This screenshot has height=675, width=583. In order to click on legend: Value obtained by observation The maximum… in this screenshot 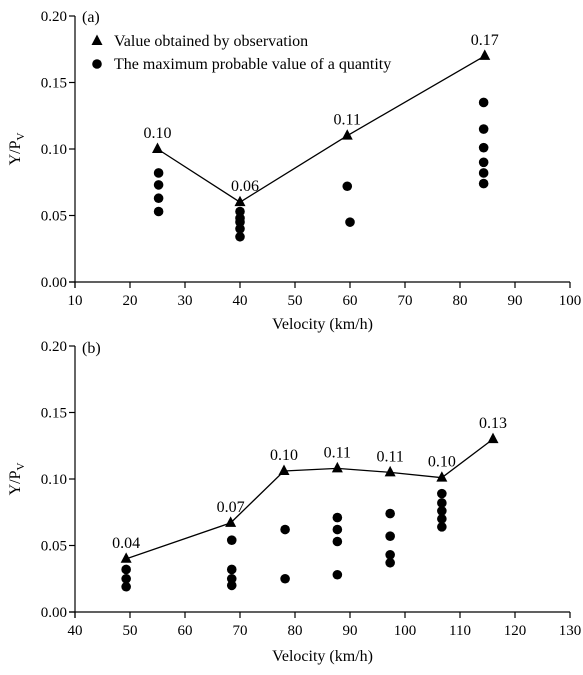, I will do `click(241, 53)`.